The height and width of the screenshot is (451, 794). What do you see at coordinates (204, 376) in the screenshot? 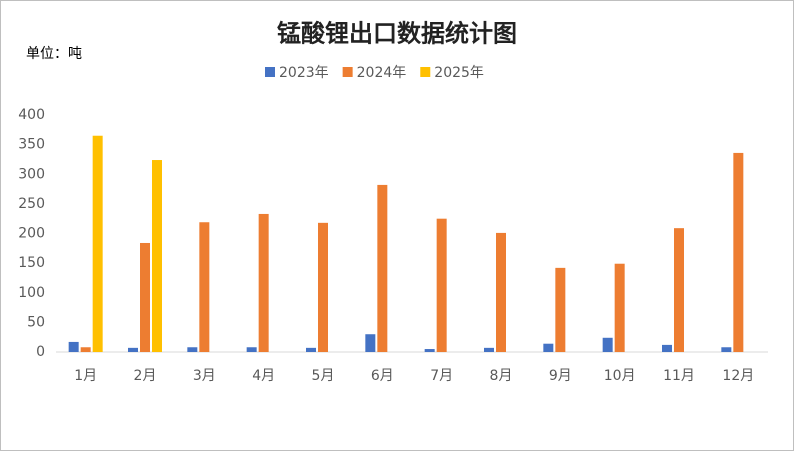
I see `x-tick-label: 3月` at bounding box center [204, 376].